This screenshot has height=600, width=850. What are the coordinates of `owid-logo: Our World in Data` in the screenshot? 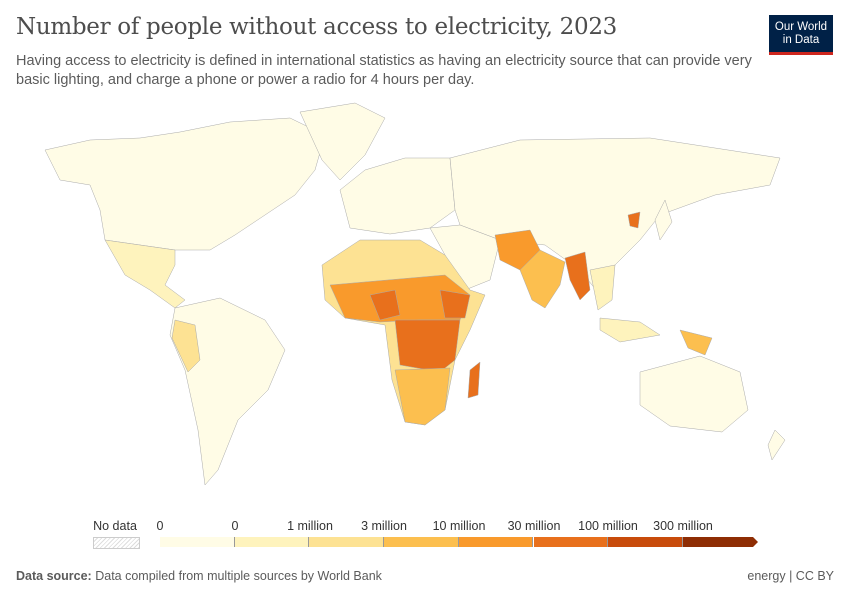 It's located at (801, 35).